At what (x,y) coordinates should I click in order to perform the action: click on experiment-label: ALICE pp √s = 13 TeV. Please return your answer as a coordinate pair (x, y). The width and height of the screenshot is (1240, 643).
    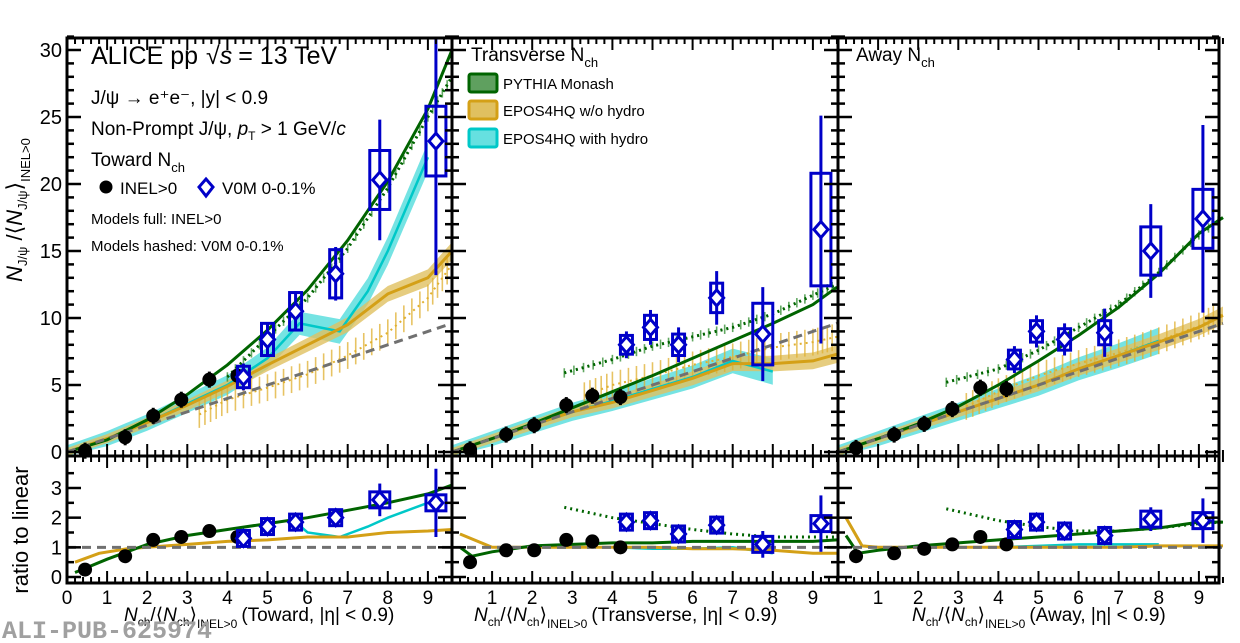
    Looking at the image, I should click on (214, 56).